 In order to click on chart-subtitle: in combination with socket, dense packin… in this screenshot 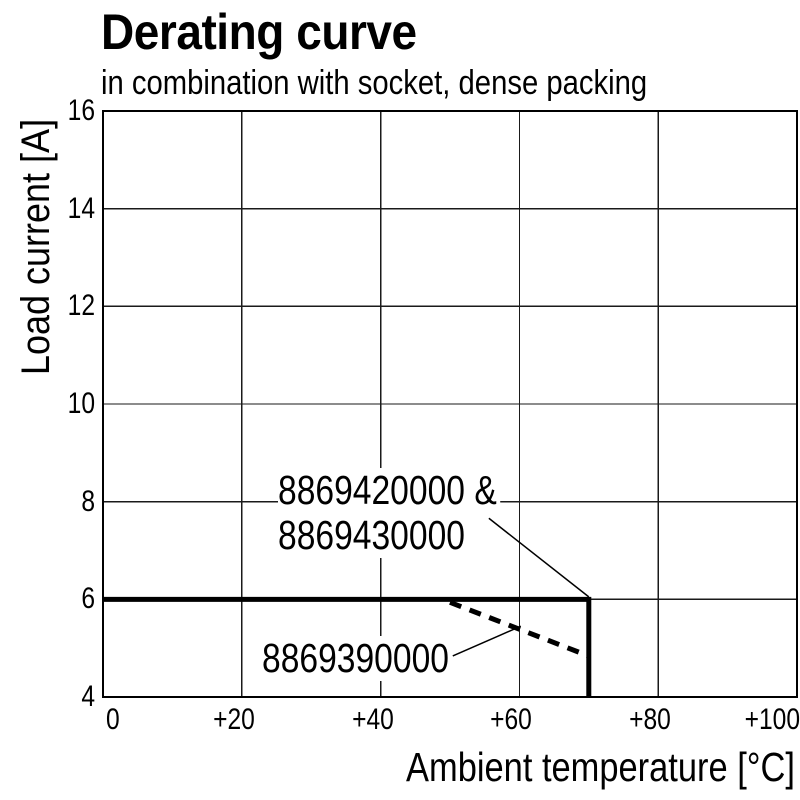, I will do `click(374, 83)`.